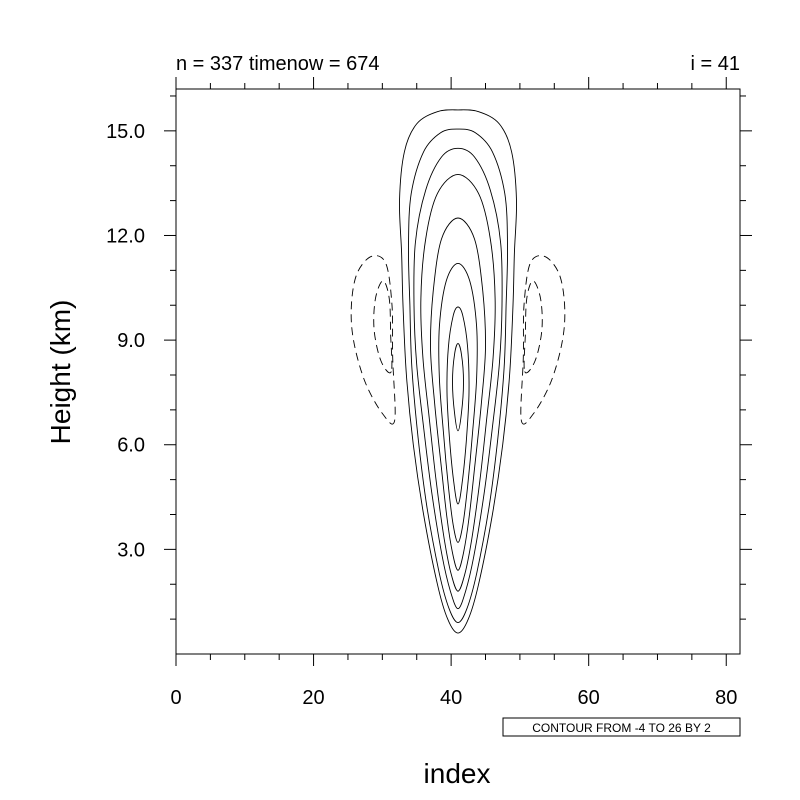 This screenshot has height=800, width=800. I want to click on x-tick-label: 40, so click(451, 698).